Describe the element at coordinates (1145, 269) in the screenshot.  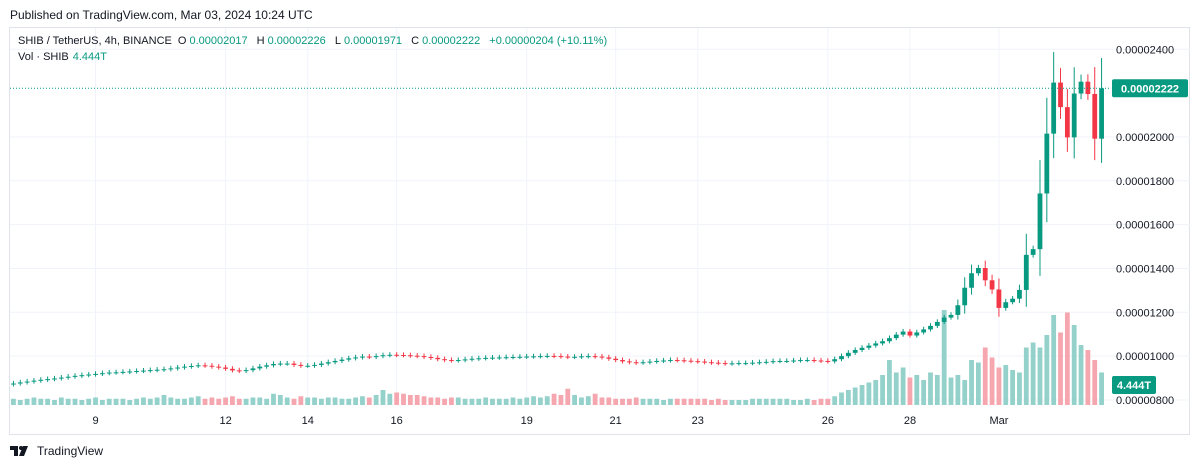
I see `y-tick-label: 0.00001400` at that location.